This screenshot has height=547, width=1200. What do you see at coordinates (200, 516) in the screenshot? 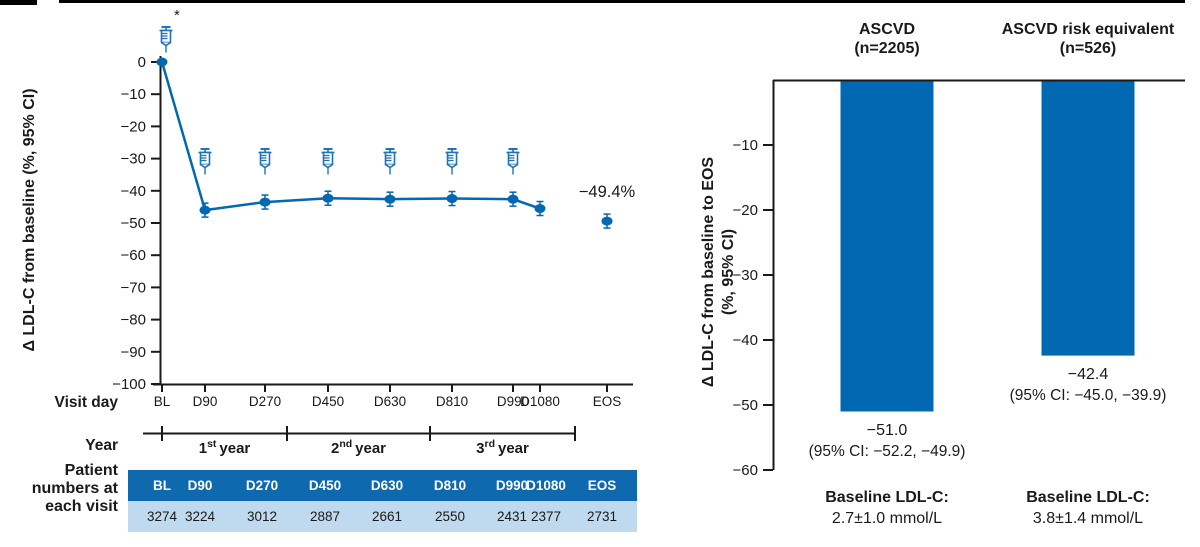
I see `patient-count-D90: 3224` at bounding box center [200, 516].